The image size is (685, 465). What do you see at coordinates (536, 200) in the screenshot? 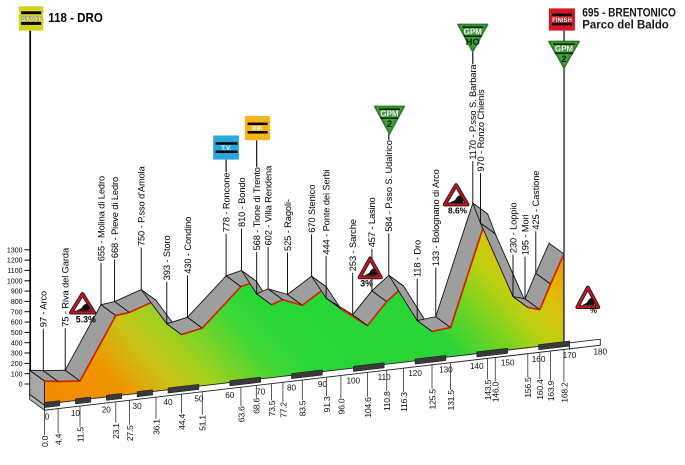
I see `svg-text: 425 - Castione` at bounding box center [536, 200].